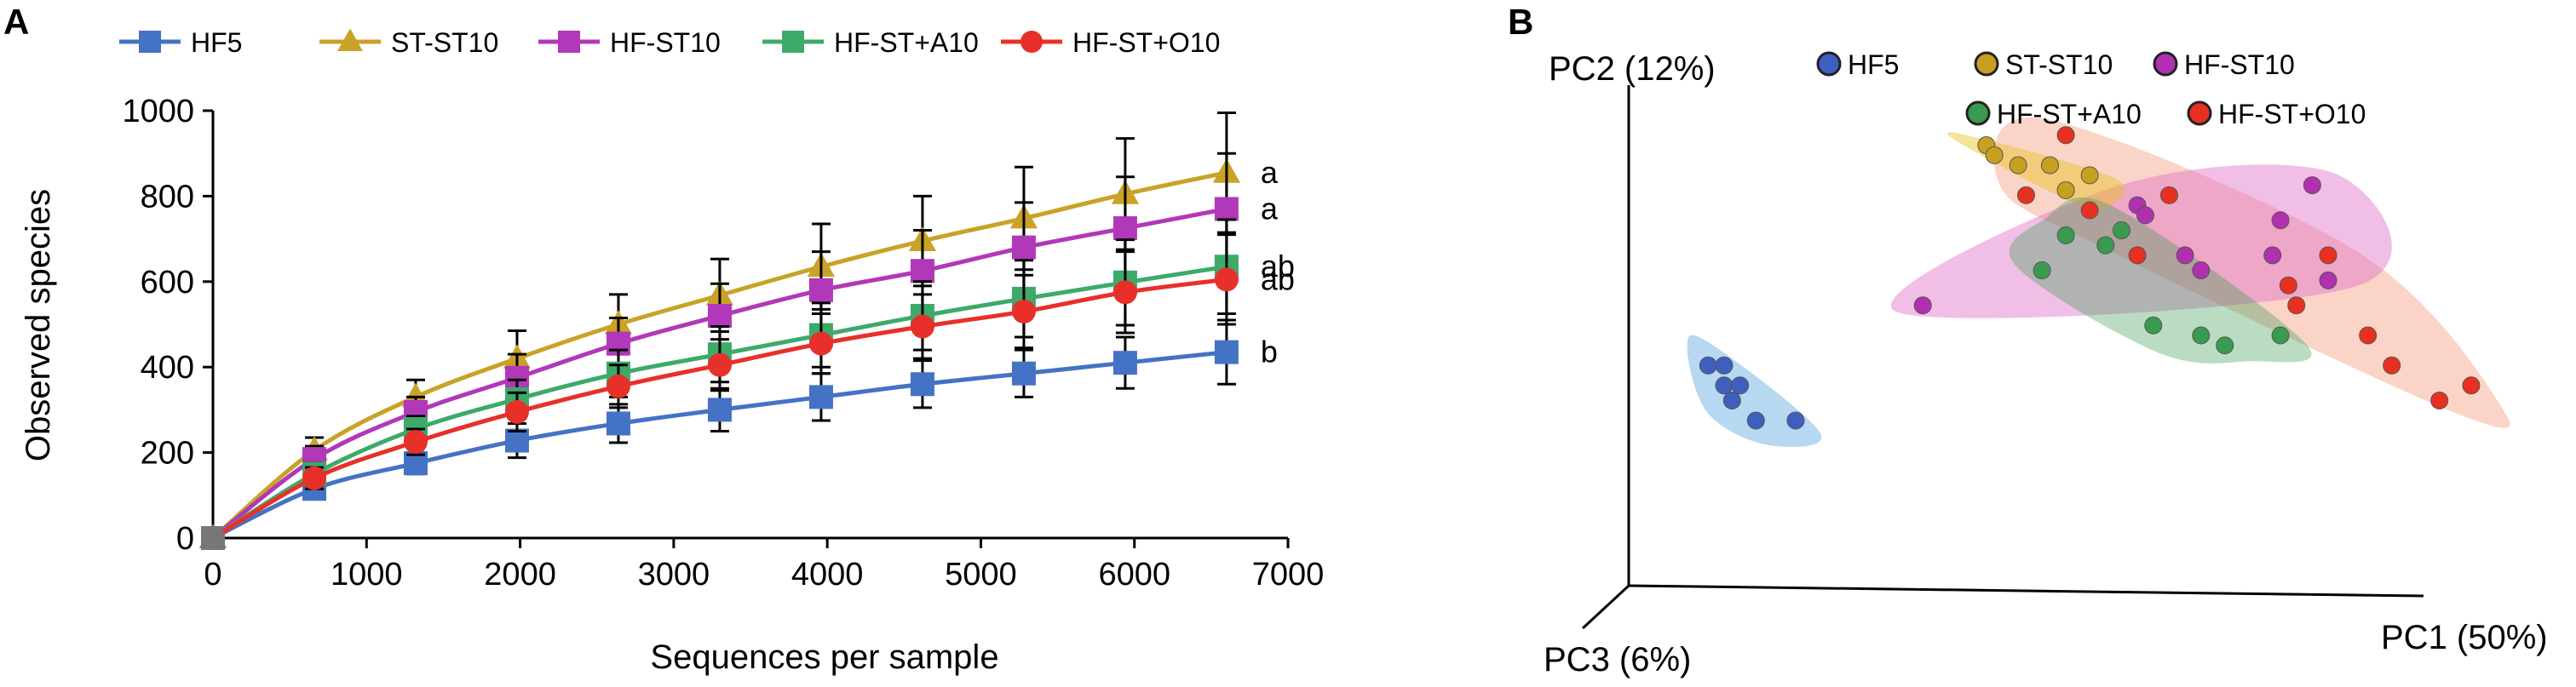 This screenshot has height=687, width=2576. What do you see at coordinates (168, 368) in the screenshot?
I see `y-tick-label: 400` at bounding box center [168, 368].